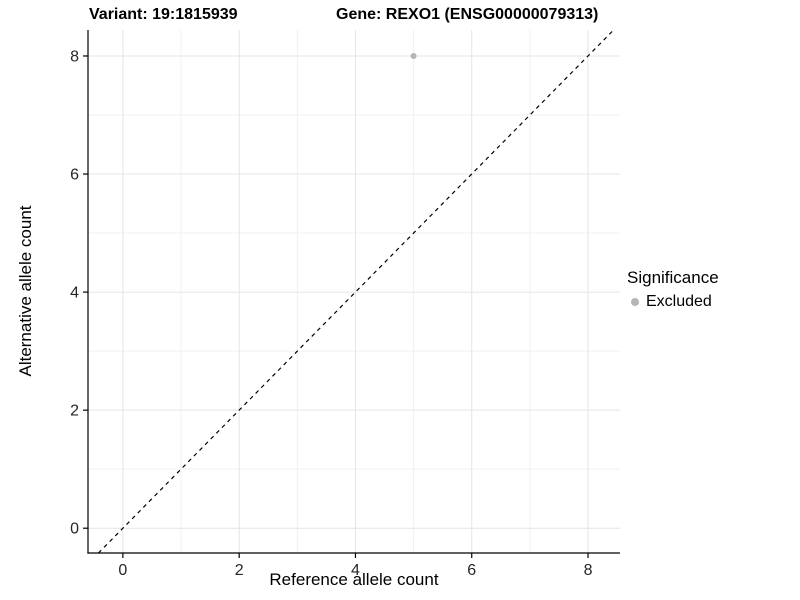  What do you see at coordinates (679, 301) in the screenshot?
I see `legend-item-label: Excluded` at bounding box center [679, 301].